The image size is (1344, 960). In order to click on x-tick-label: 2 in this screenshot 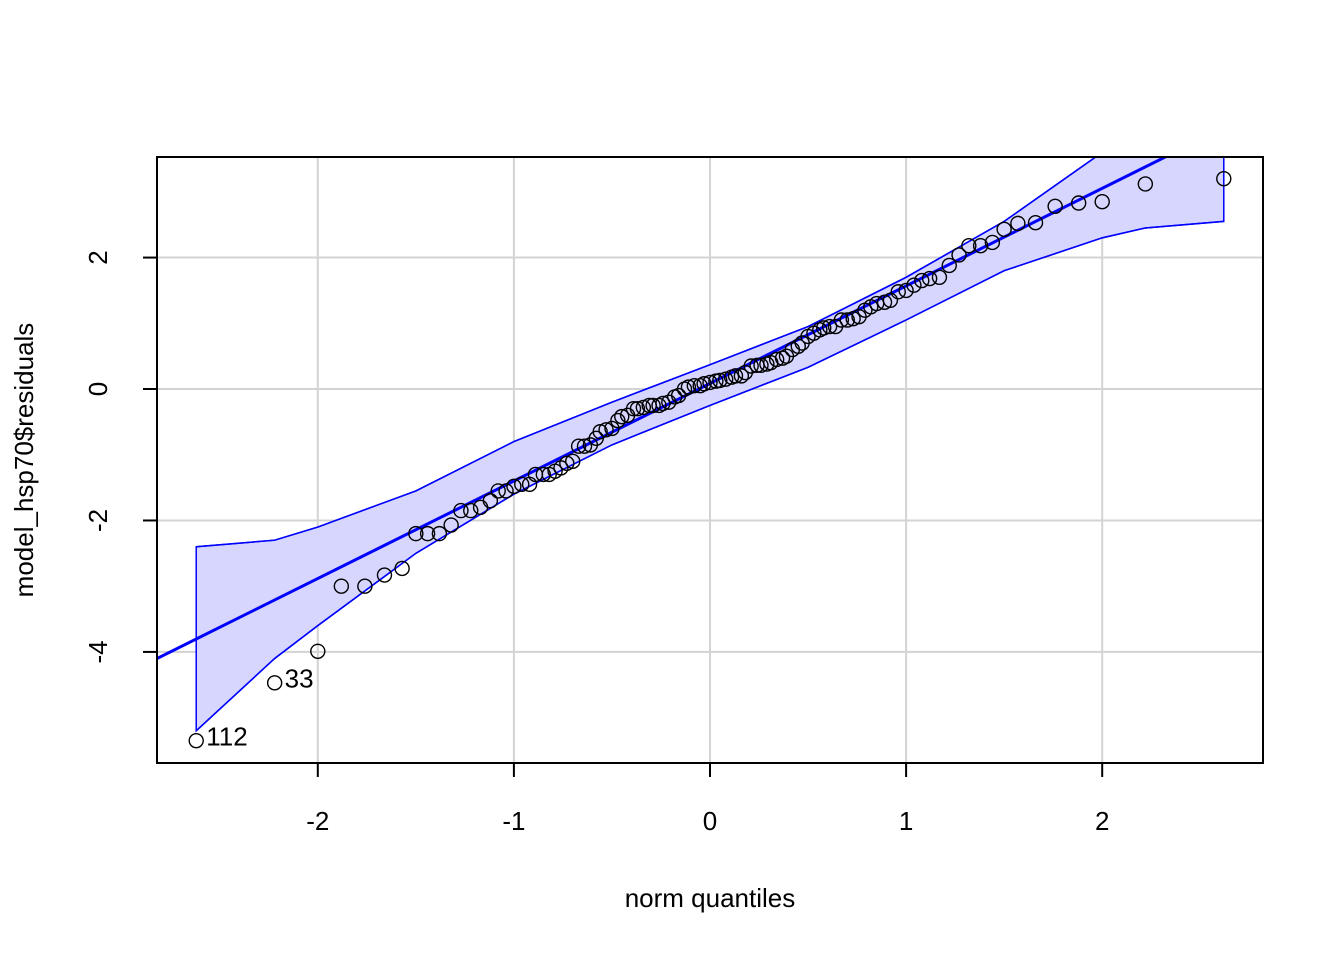, I will do `click(1102, 821)`.